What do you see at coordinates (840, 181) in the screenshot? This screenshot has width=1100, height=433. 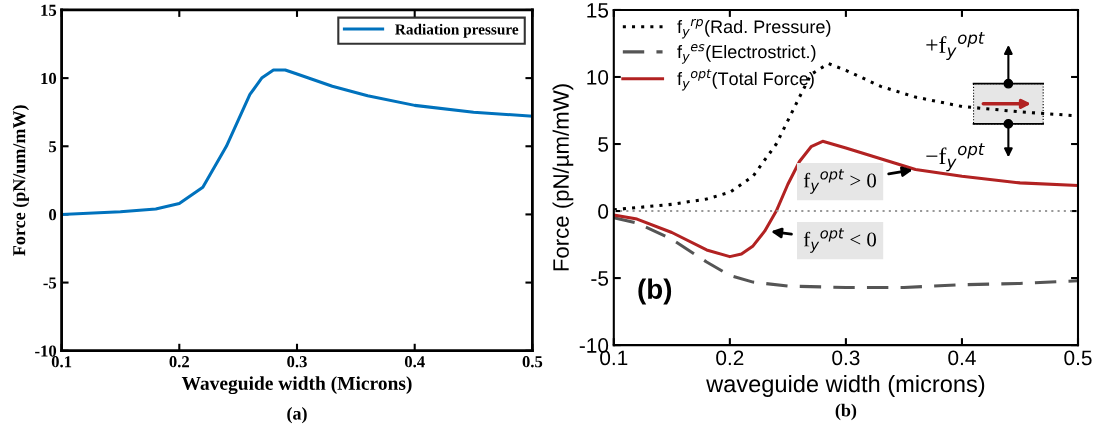 I see `annotation: f$_{y}$$^{opt}$ > 0` at bounding box center [840, 181].